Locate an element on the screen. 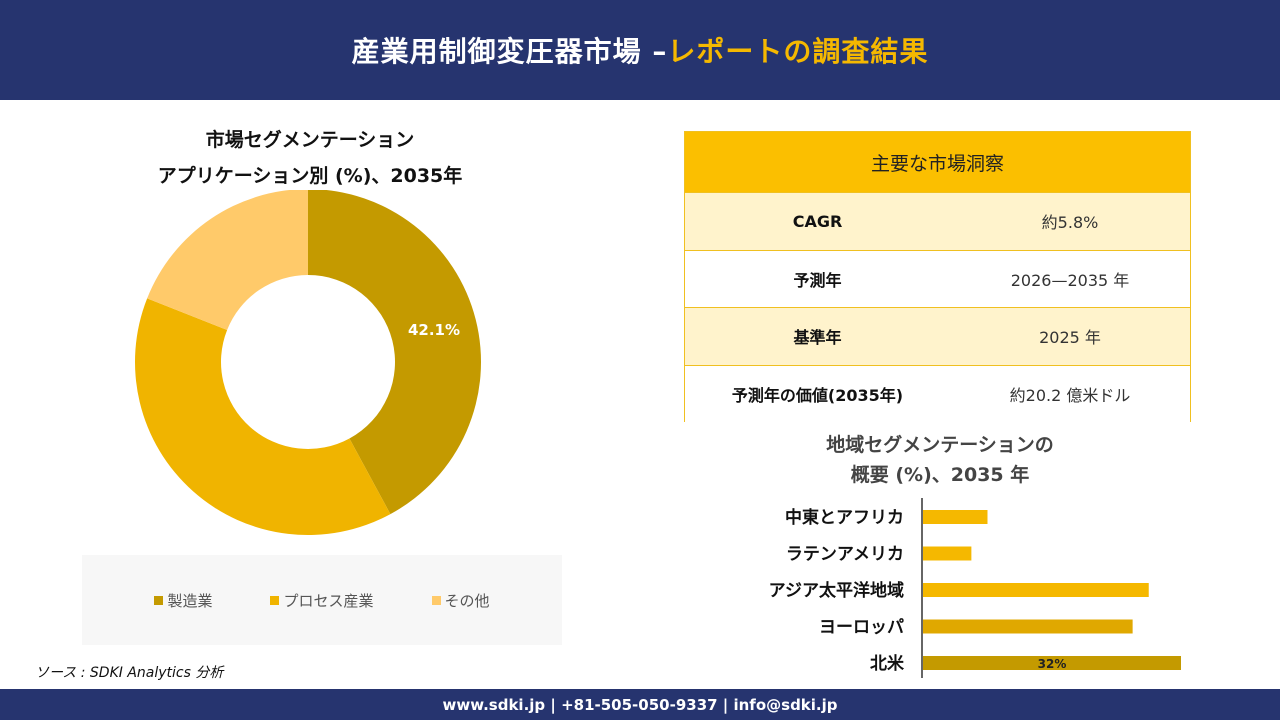 The height and width of the screenshot is (720, 1280). legend-item: その他 is located at coordinates (460, 600).